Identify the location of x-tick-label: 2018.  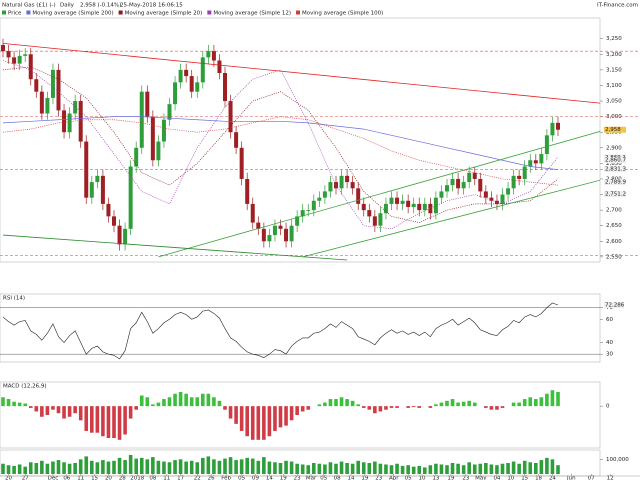
(137, 478).